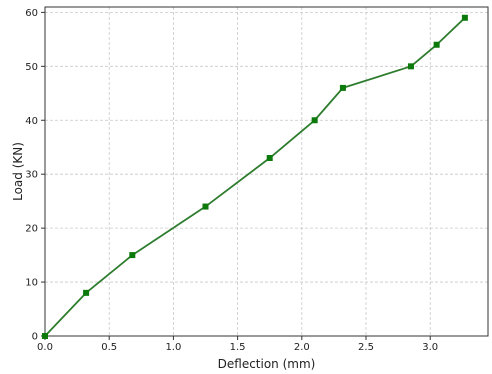 The height and width of the screenshot is (374, 492). I want to click on x-tick-label: 0.0, so click(45, 347).